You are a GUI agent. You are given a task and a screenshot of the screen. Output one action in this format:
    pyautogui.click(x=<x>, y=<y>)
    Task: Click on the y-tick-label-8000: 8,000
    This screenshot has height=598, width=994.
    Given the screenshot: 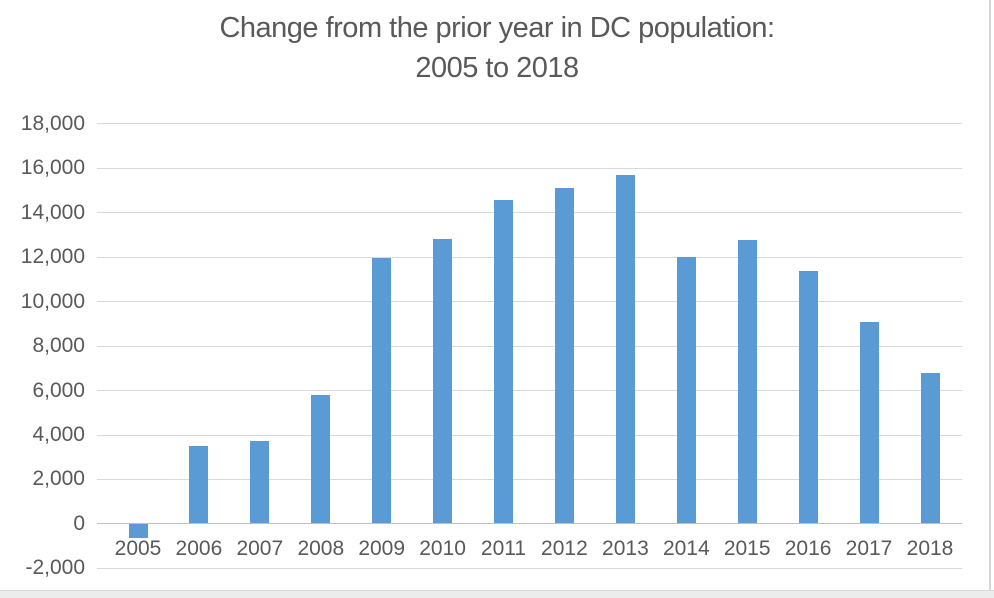 What is the action you would take?
    pyautogui.click(x=58, y=346)
    